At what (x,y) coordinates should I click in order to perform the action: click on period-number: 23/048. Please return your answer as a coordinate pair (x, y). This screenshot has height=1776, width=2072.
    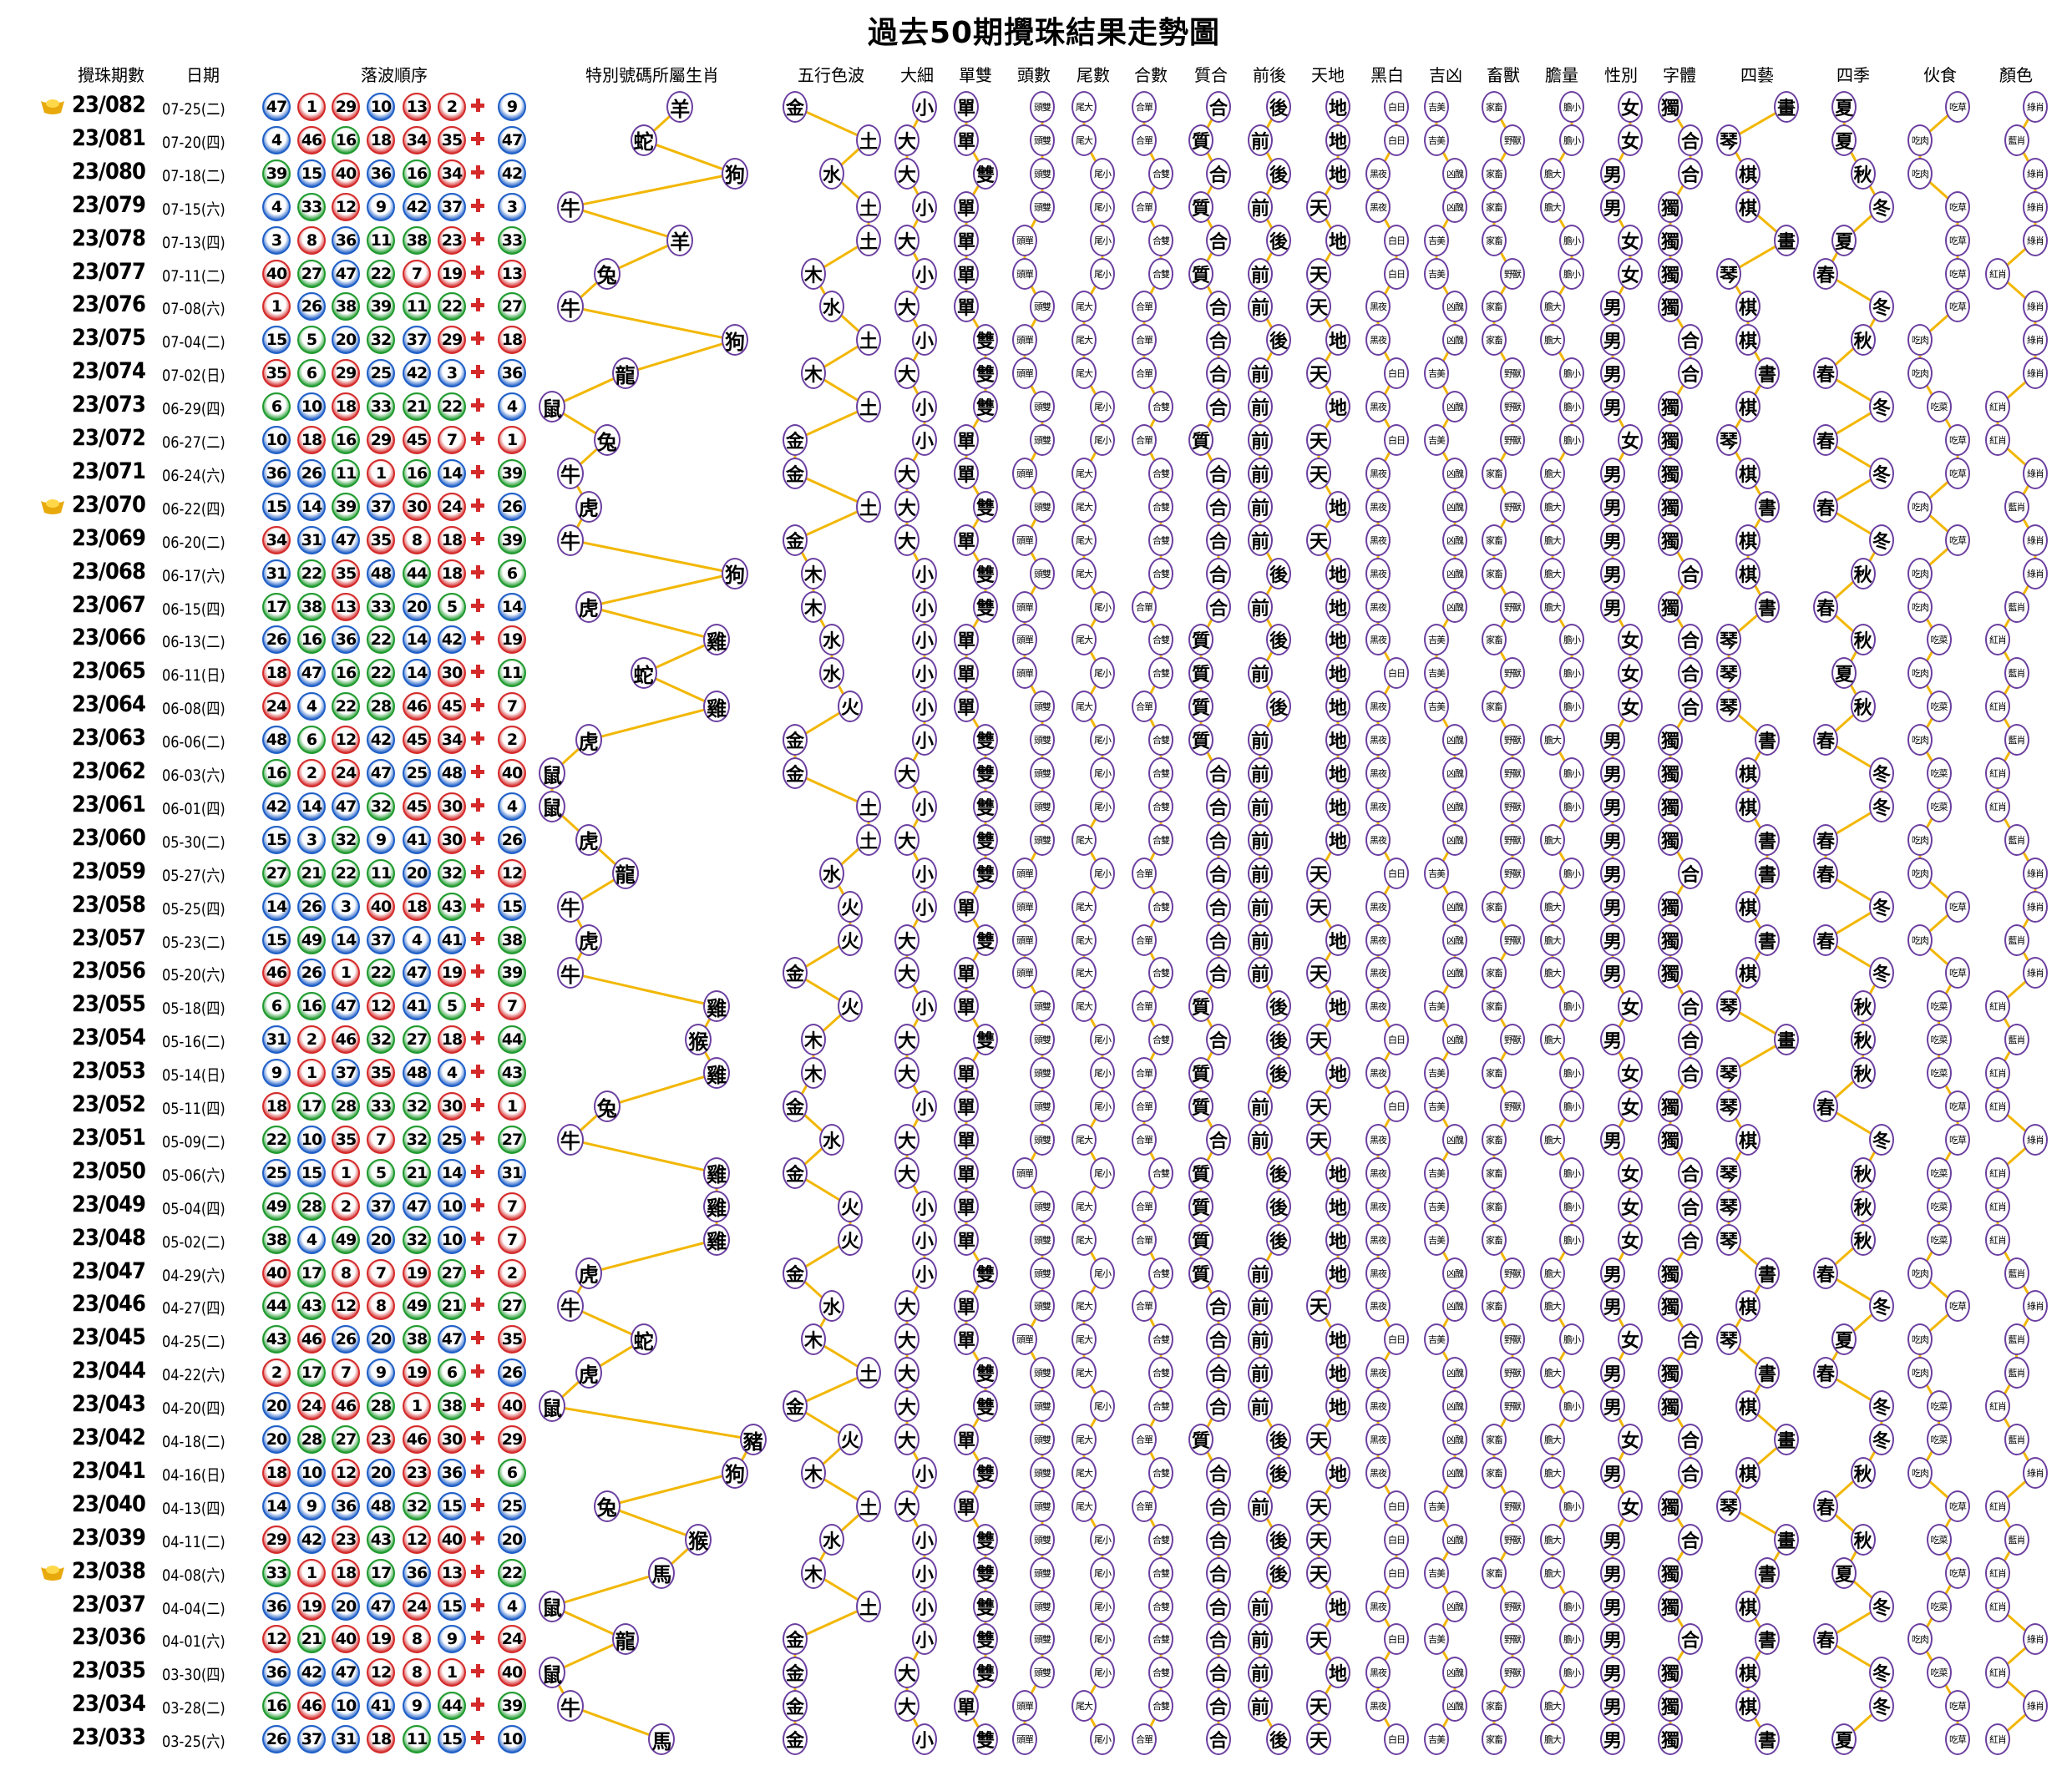
    Looking at the image, I should click on (109, 1237).